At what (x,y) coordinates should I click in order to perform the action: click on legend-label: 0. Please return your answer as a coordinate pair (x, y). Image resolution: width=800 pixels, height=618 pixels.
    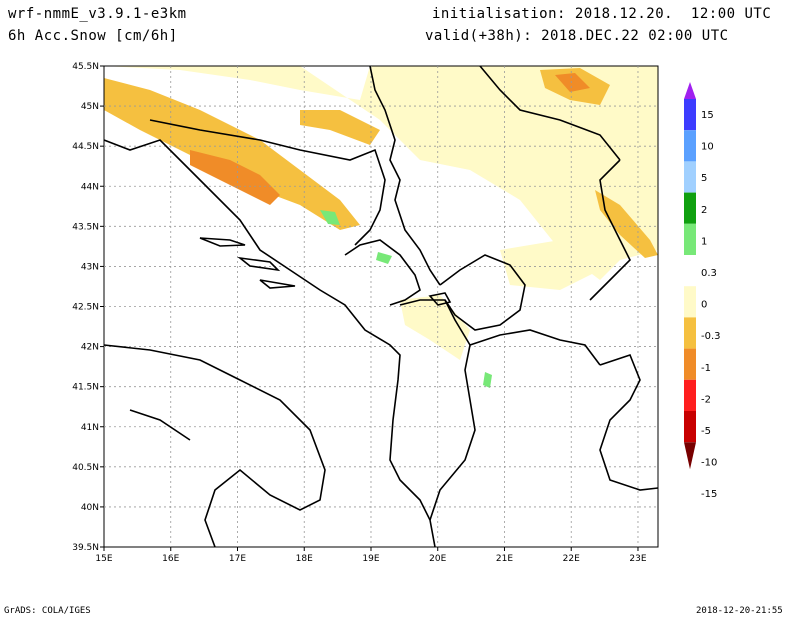
    Looking at the image, I should click on (704, 305).